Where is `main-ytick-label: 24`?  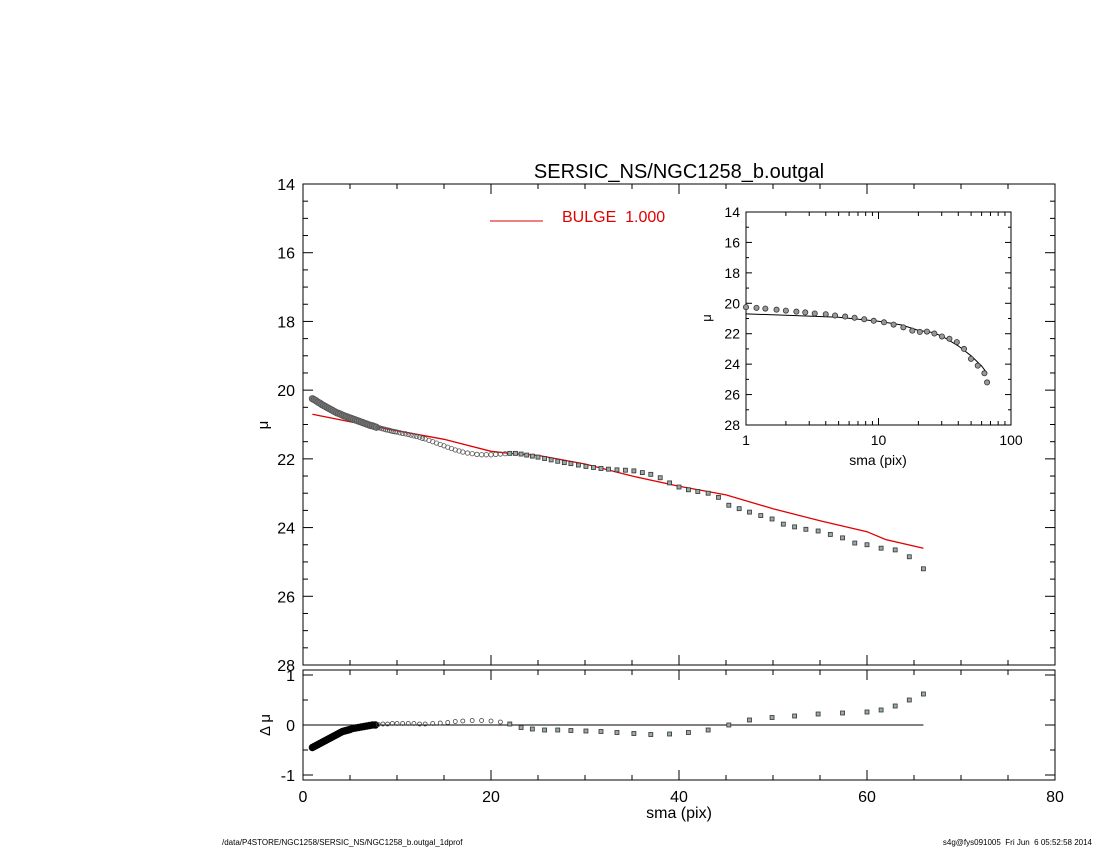 main-ytick-label: 24 is located at coordinates (286, 529).